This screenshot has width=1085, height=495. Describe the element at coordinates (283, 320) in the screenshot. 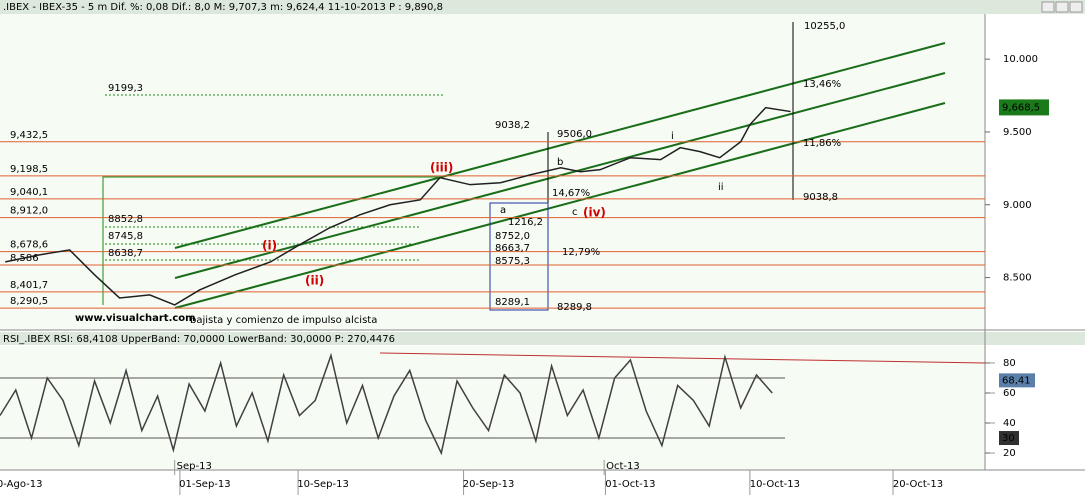

I see `annotation: bajista y comienzo de impulso alcista` at that location.